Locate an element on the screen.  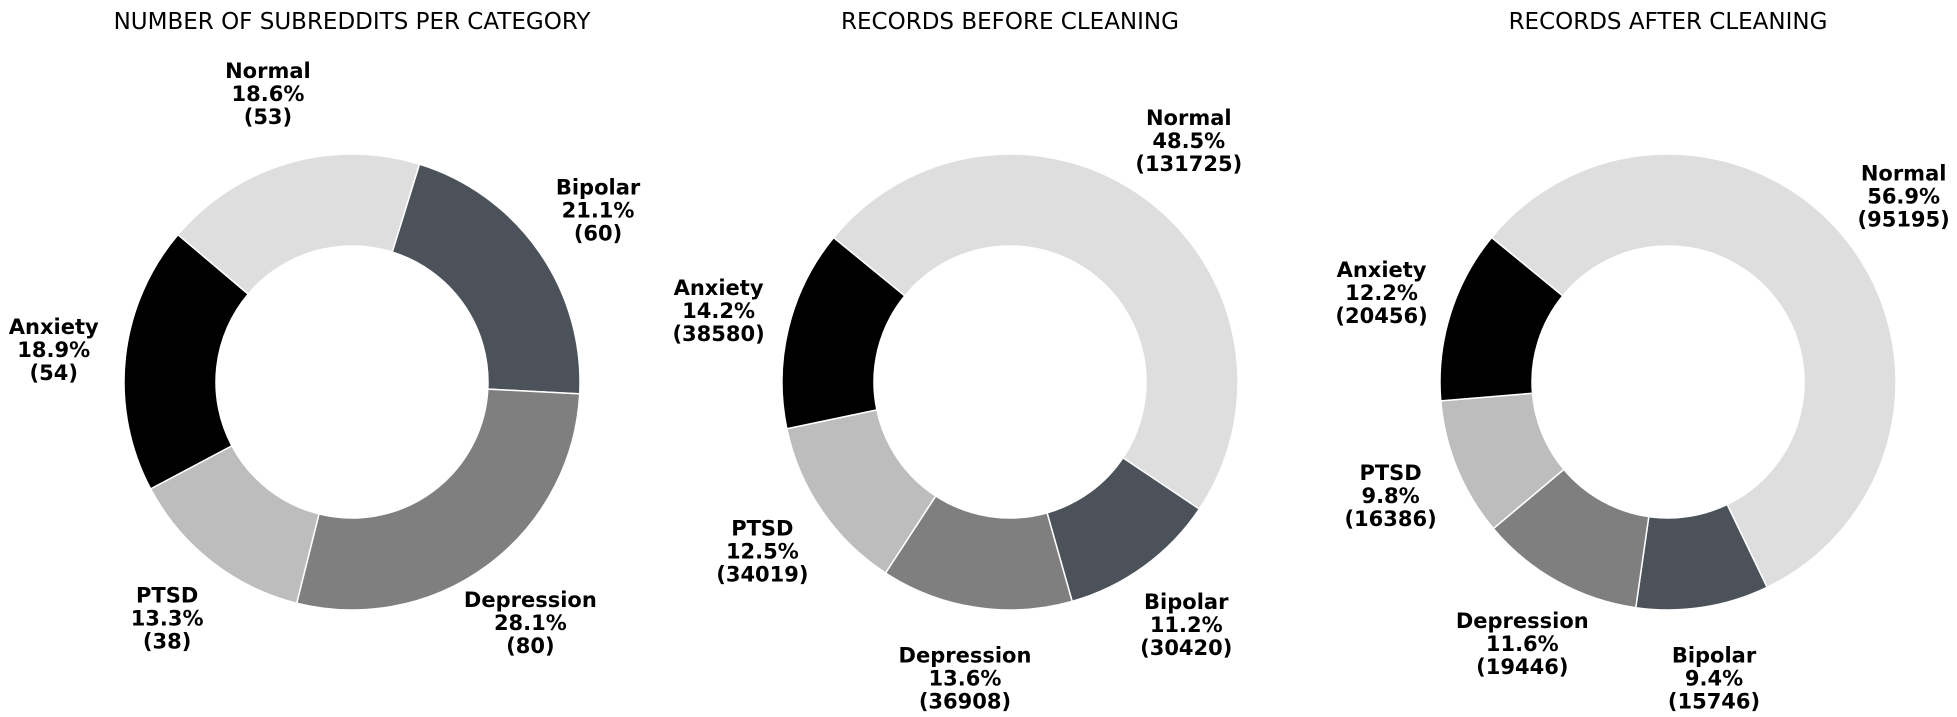
slice-count: (15746) is located at coordinates (1714, 701).